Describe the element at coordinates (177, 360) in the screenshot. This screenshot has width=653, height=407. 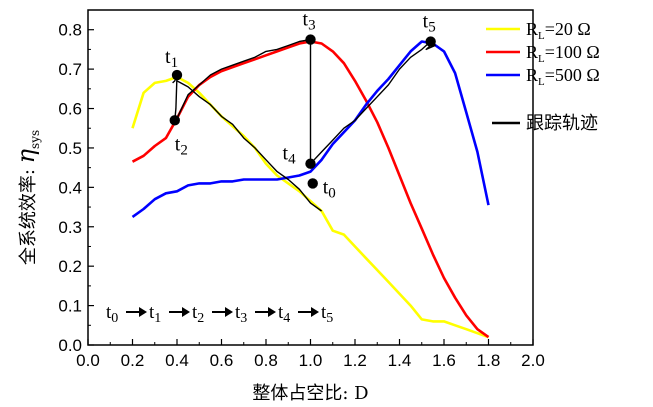
I see `x-tick-label: 0.4` at that location.